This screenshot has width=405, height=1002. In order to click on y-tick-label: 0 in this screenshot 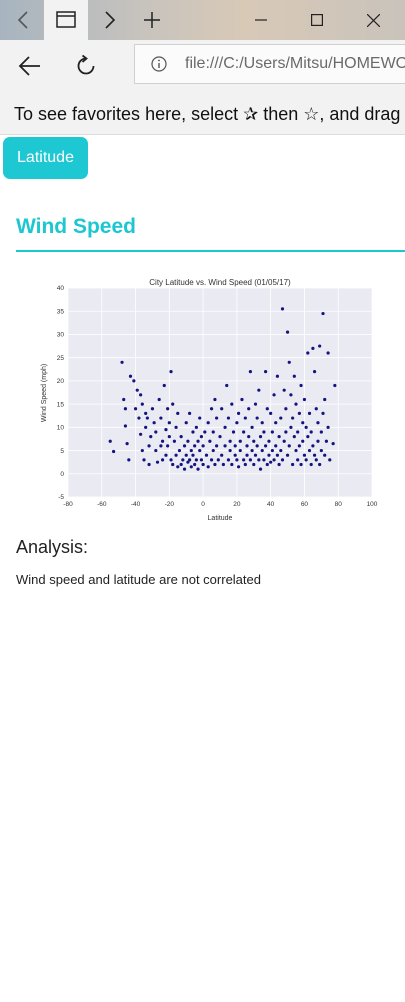, I will do `click(62, 474)`.